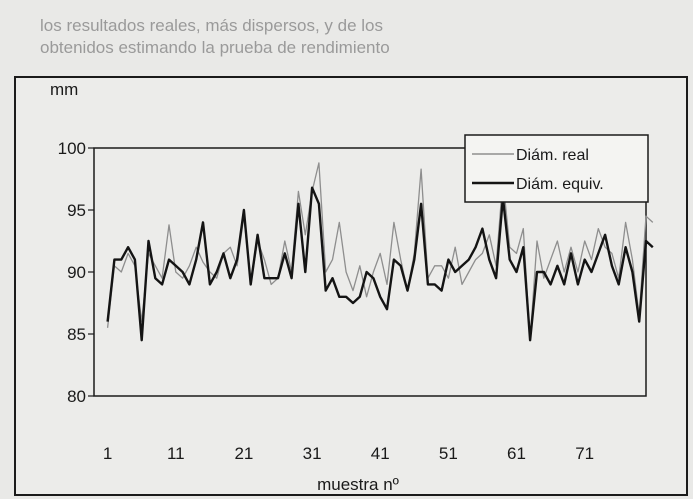 This screenshot has height=499, width=693. What do you see at coordinates (176, 453) in the screenshot?
I see `x-tick-label: 11` at bounding box center [176, 453].